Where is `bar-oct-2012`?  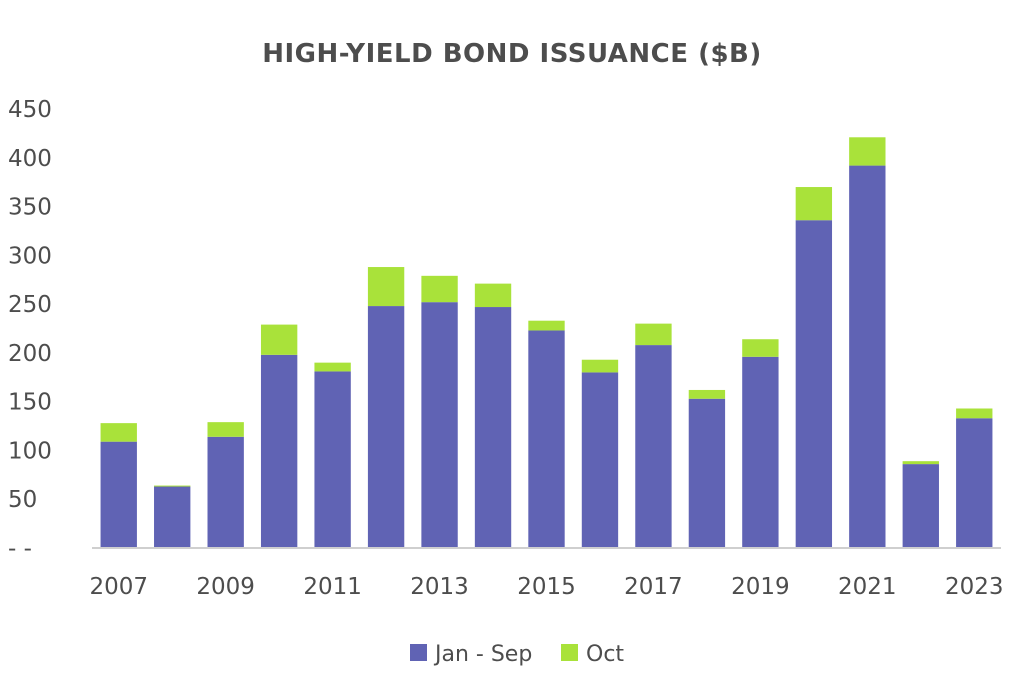
bar-oct-2012 is located at coordinates (386, 287).